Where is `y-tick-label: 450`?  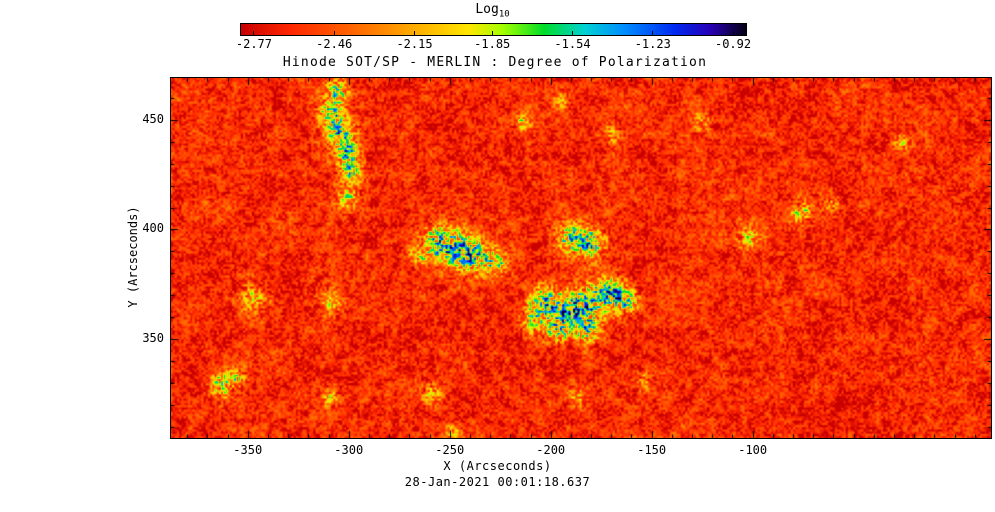 y-tick-label: 450 is located at coordinates (153, 118).